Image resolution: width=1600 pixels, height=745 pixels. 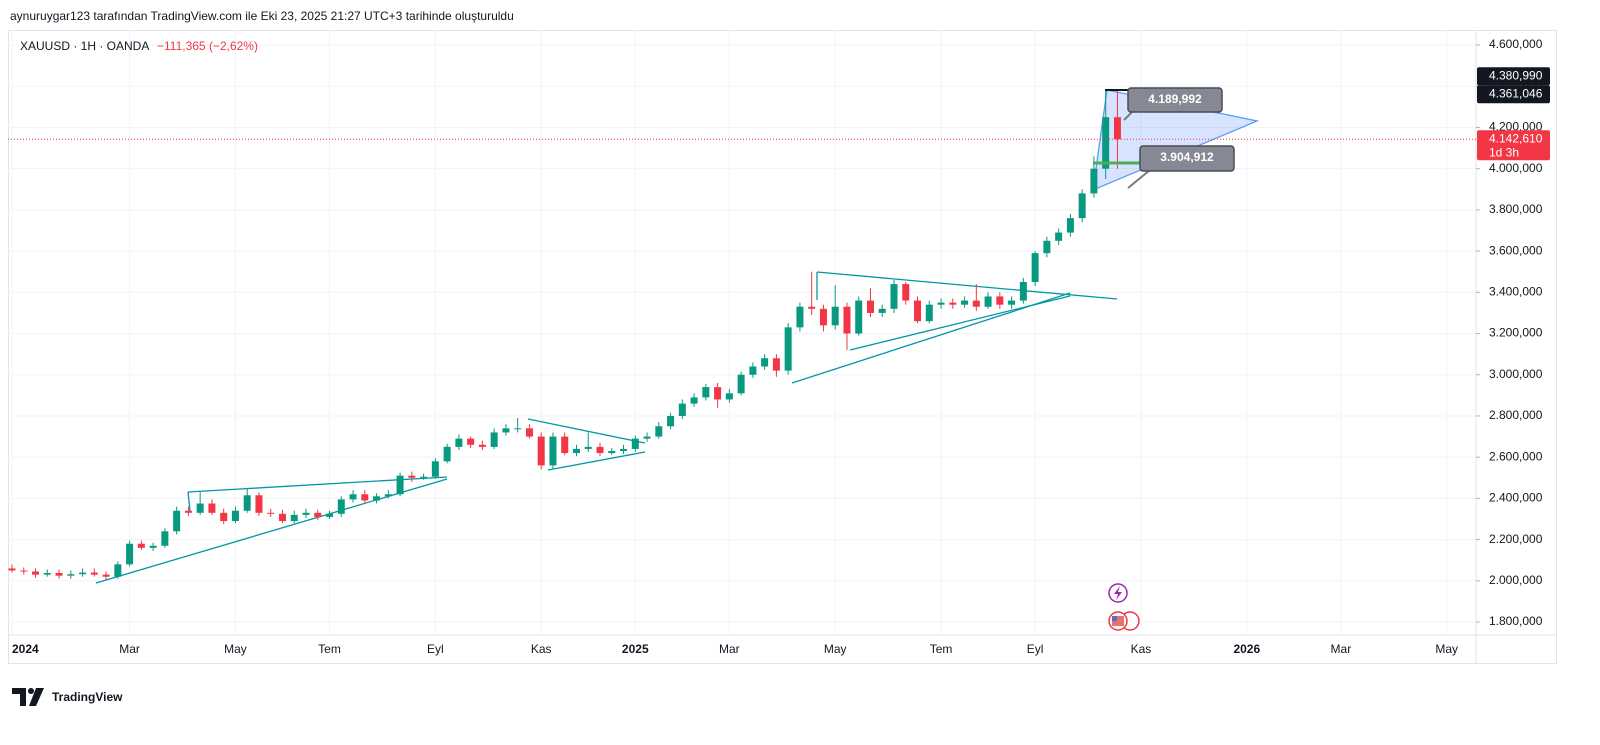 I want to click on last-price-label: 4.142,610, so click(x=1516, y=138).